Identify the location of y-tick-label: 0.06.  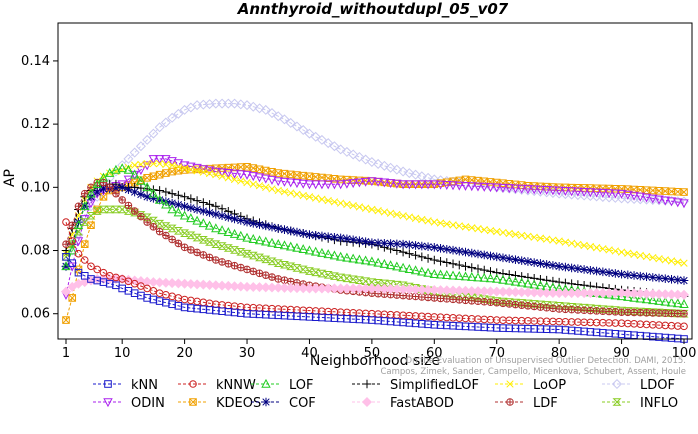
(35, 314).